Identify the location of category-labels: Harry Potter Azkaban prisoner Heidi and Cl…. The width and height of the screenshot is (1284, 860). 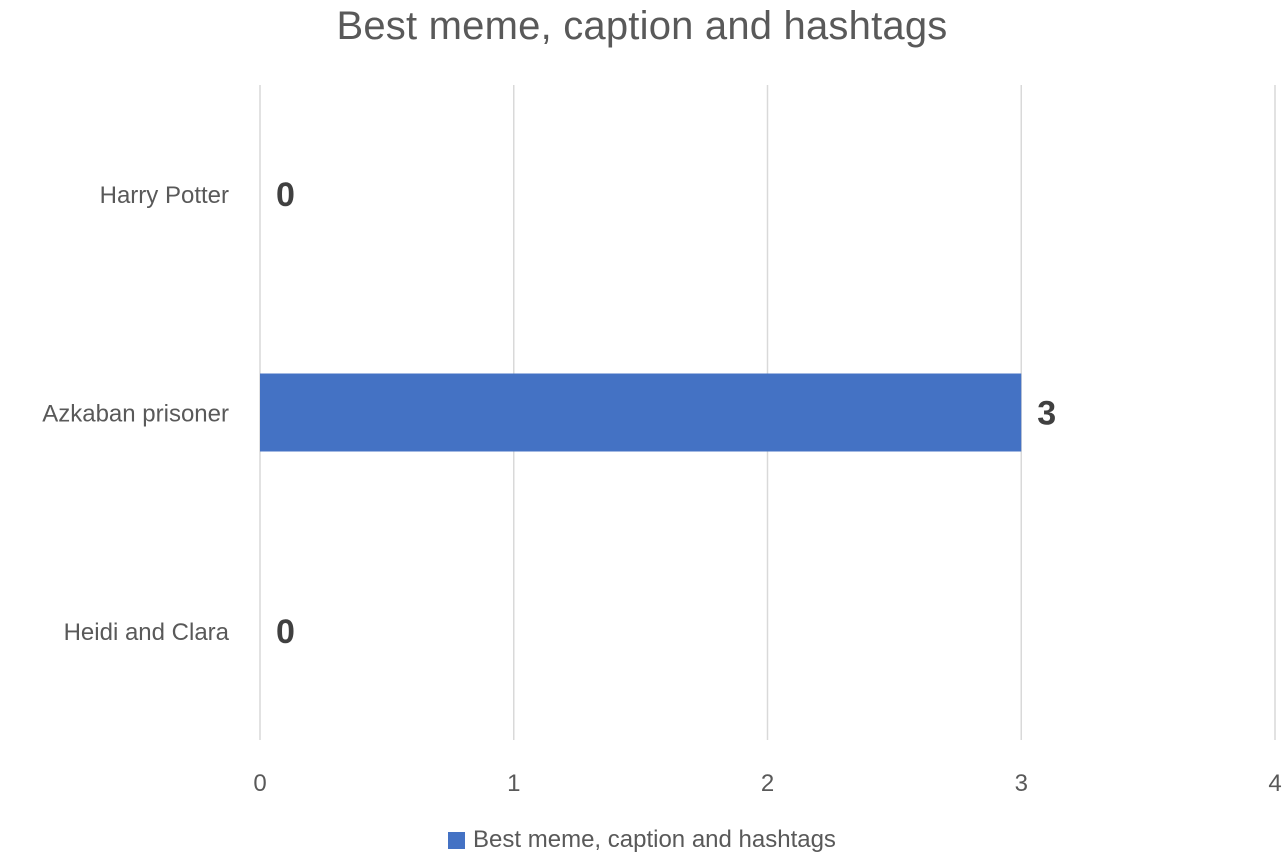
(135, 414).